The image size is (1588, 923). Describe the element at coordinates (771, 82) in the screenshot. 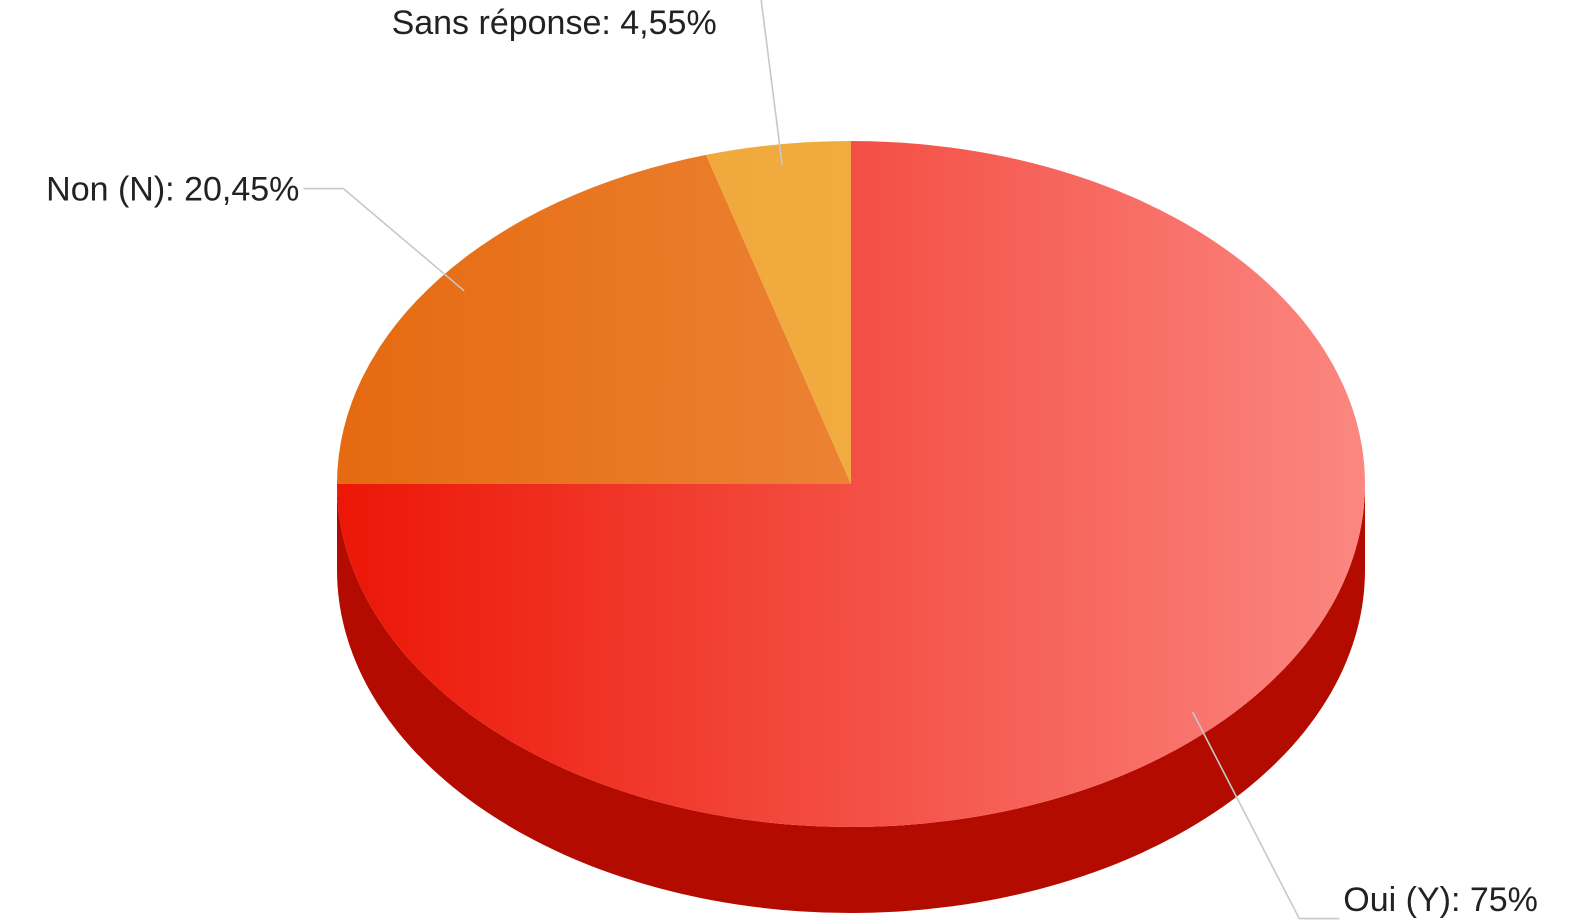

I see `leader-line-sans-reponse` at that location.